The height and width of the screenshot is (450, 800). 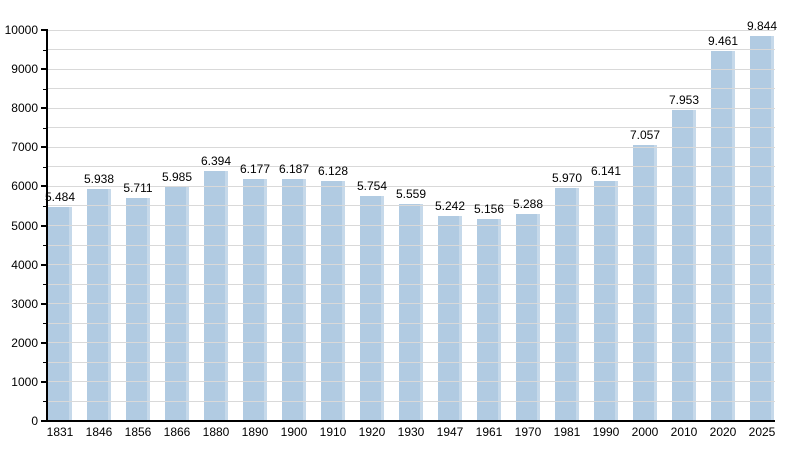 I want to click on y-tick-label: 8000, so click(x=24, y=108).